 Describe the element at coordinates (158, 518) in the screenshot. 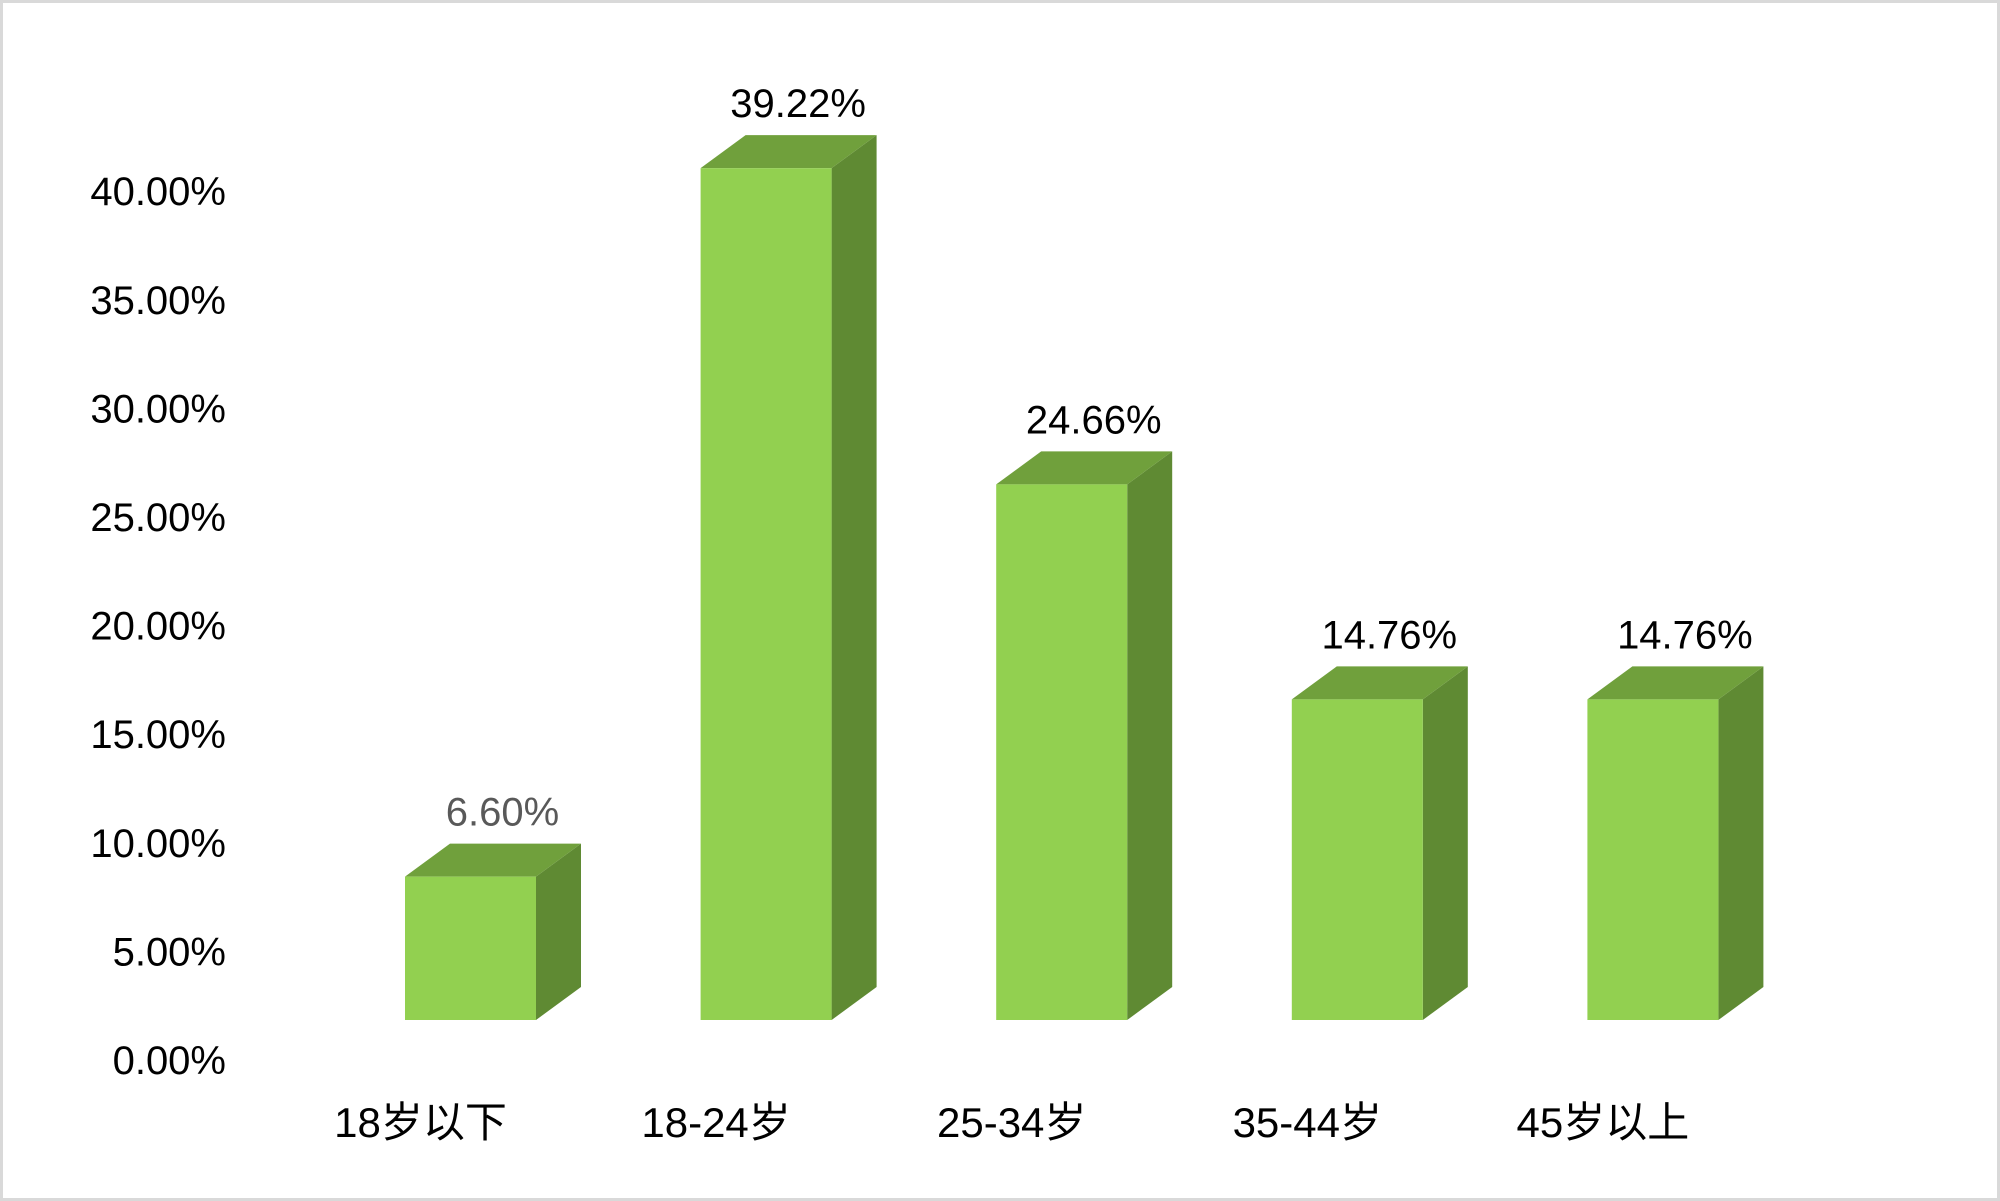

I see `y-tick-label: 25.00%` at that location.